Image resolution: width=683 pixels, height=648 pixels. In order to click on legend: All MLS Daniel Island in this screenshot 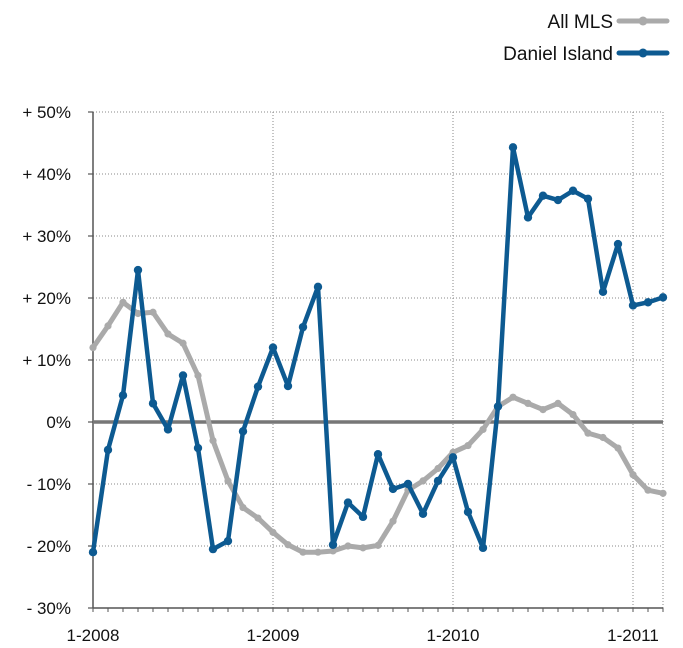, I will do `click(586, 38)`.